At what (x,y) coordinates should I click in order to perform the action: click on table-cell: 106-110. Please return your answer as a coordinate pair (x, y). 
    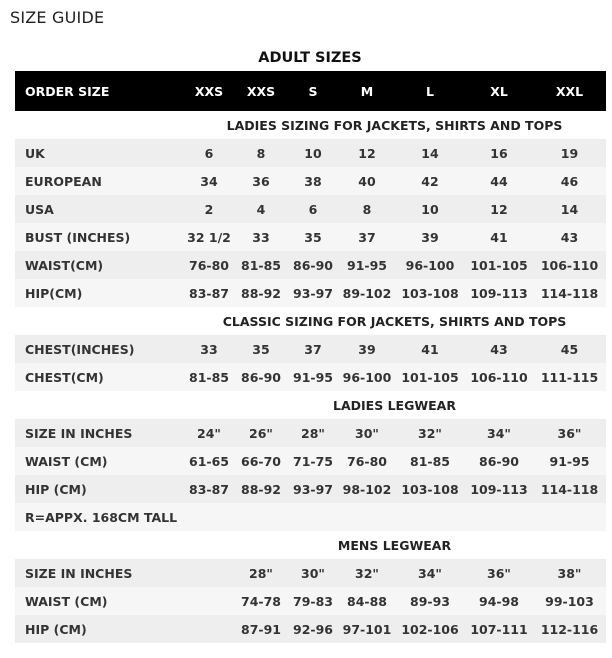
    Looking at the image, I should click on (499, 377).